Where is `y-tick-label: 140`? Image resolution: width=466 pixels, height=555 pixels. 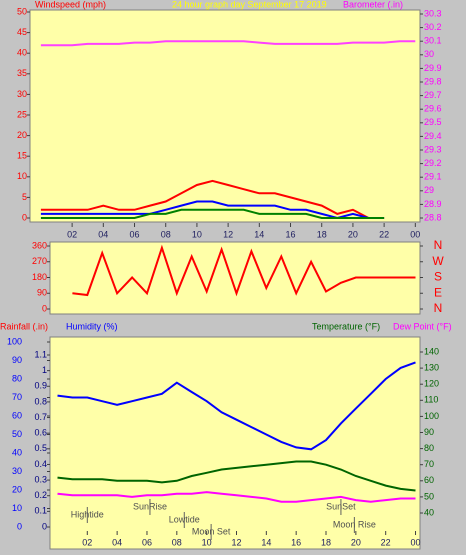
y-tick-label: 140 is located at coordinates (431, 351).